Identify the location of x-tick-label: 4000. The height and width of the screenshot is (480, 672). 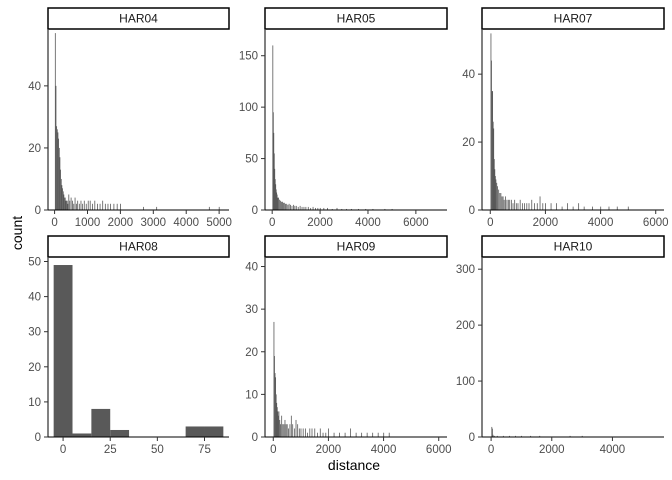
(384, 450).